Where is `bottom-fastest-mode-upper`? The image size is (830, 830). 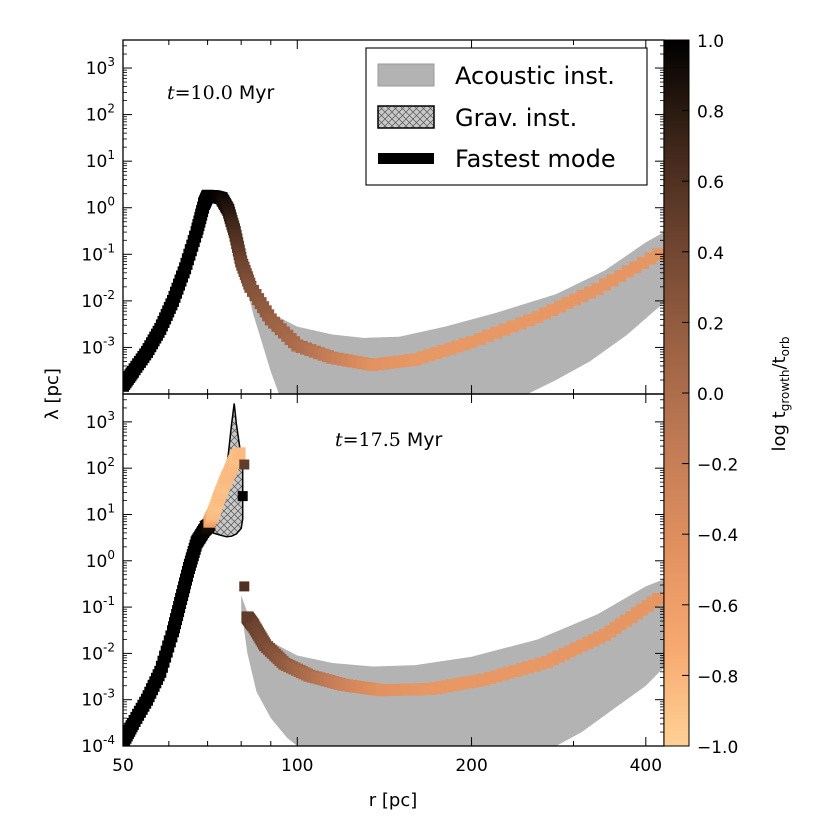 bottom-fastest-mode-upper is located at coordinates (224, 487).